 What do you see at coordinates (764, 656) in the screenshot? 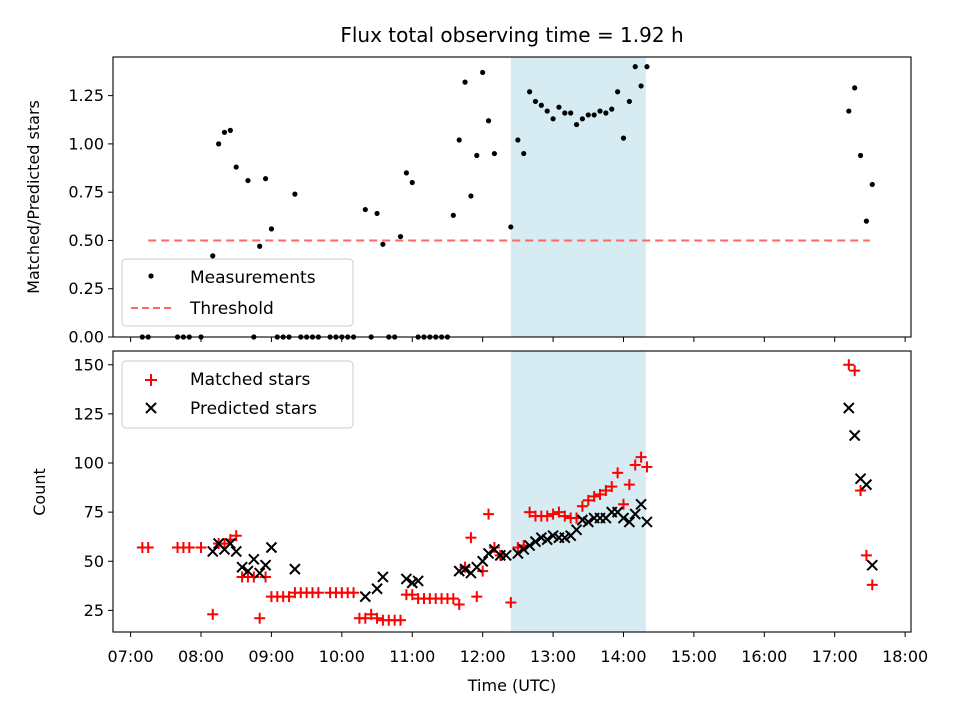
I see `x-tick-label: 16:00` at bounding box center [764, 656].